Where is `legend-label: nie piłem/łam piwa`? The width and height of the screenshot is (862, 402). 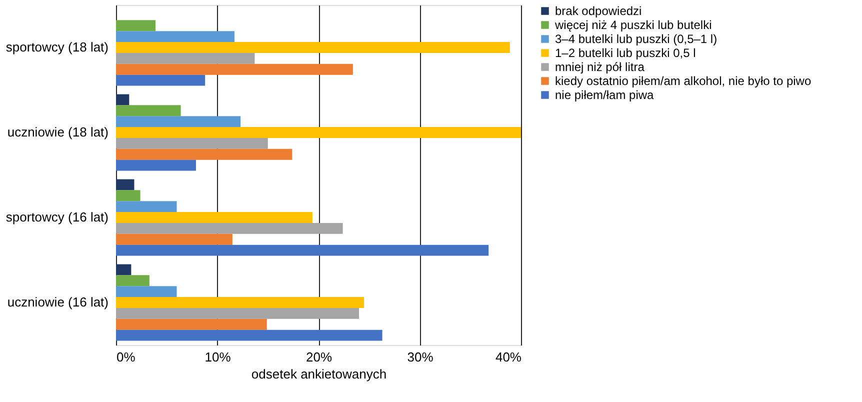
legend-label: nie piłem/łam piwa is located at coordinates (604, 95).